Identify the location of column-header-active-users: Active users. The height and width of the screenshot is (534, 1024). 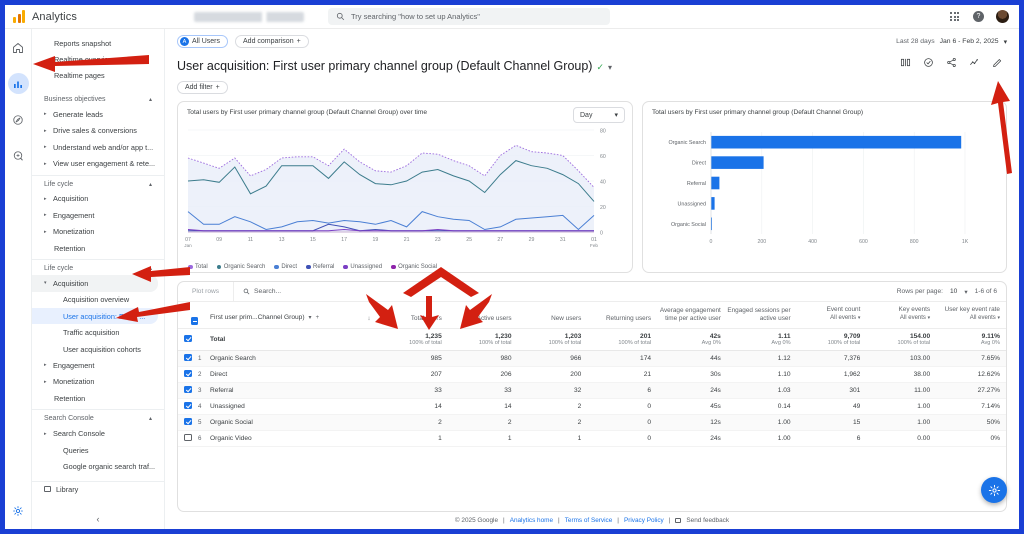
(482, 315).